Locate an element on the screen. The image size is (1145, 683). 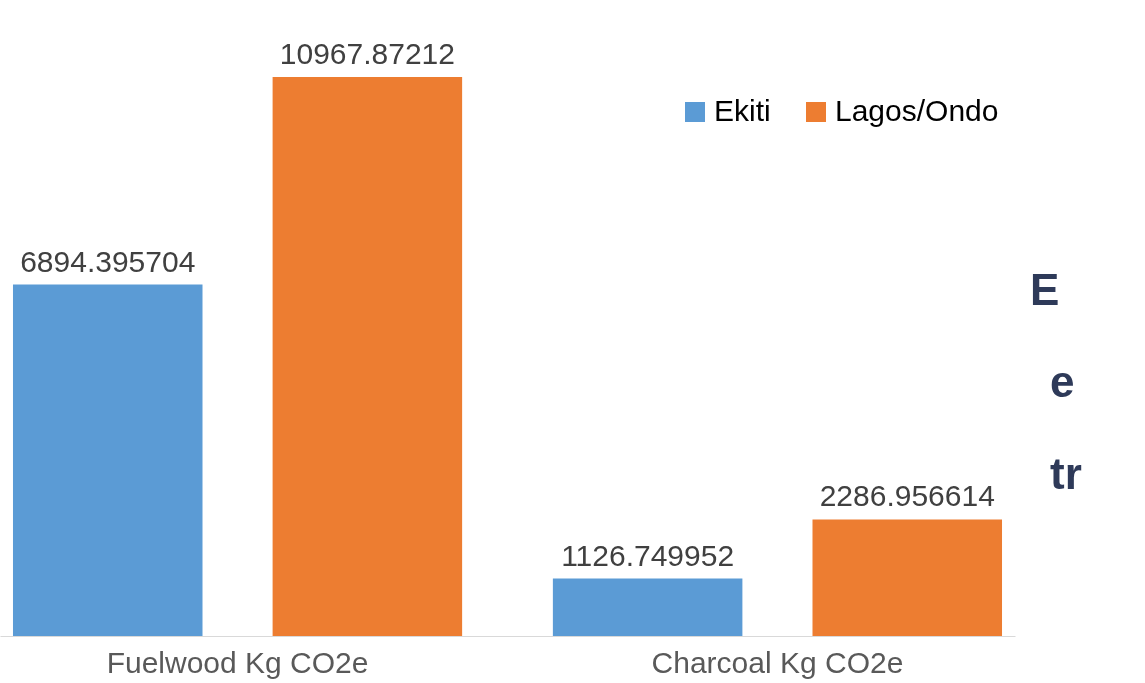
text: e is located at coordinates (1062, 381).